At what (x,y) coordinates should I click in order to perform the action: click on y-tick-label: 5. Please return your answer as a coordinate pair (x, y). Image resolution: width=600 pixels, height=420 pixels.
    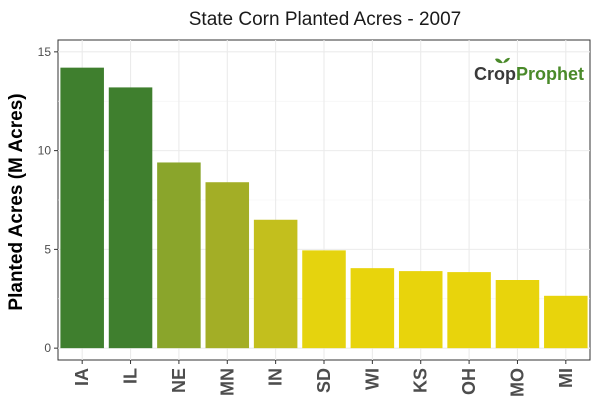
    Looking at the image, I should click on (47, 249).